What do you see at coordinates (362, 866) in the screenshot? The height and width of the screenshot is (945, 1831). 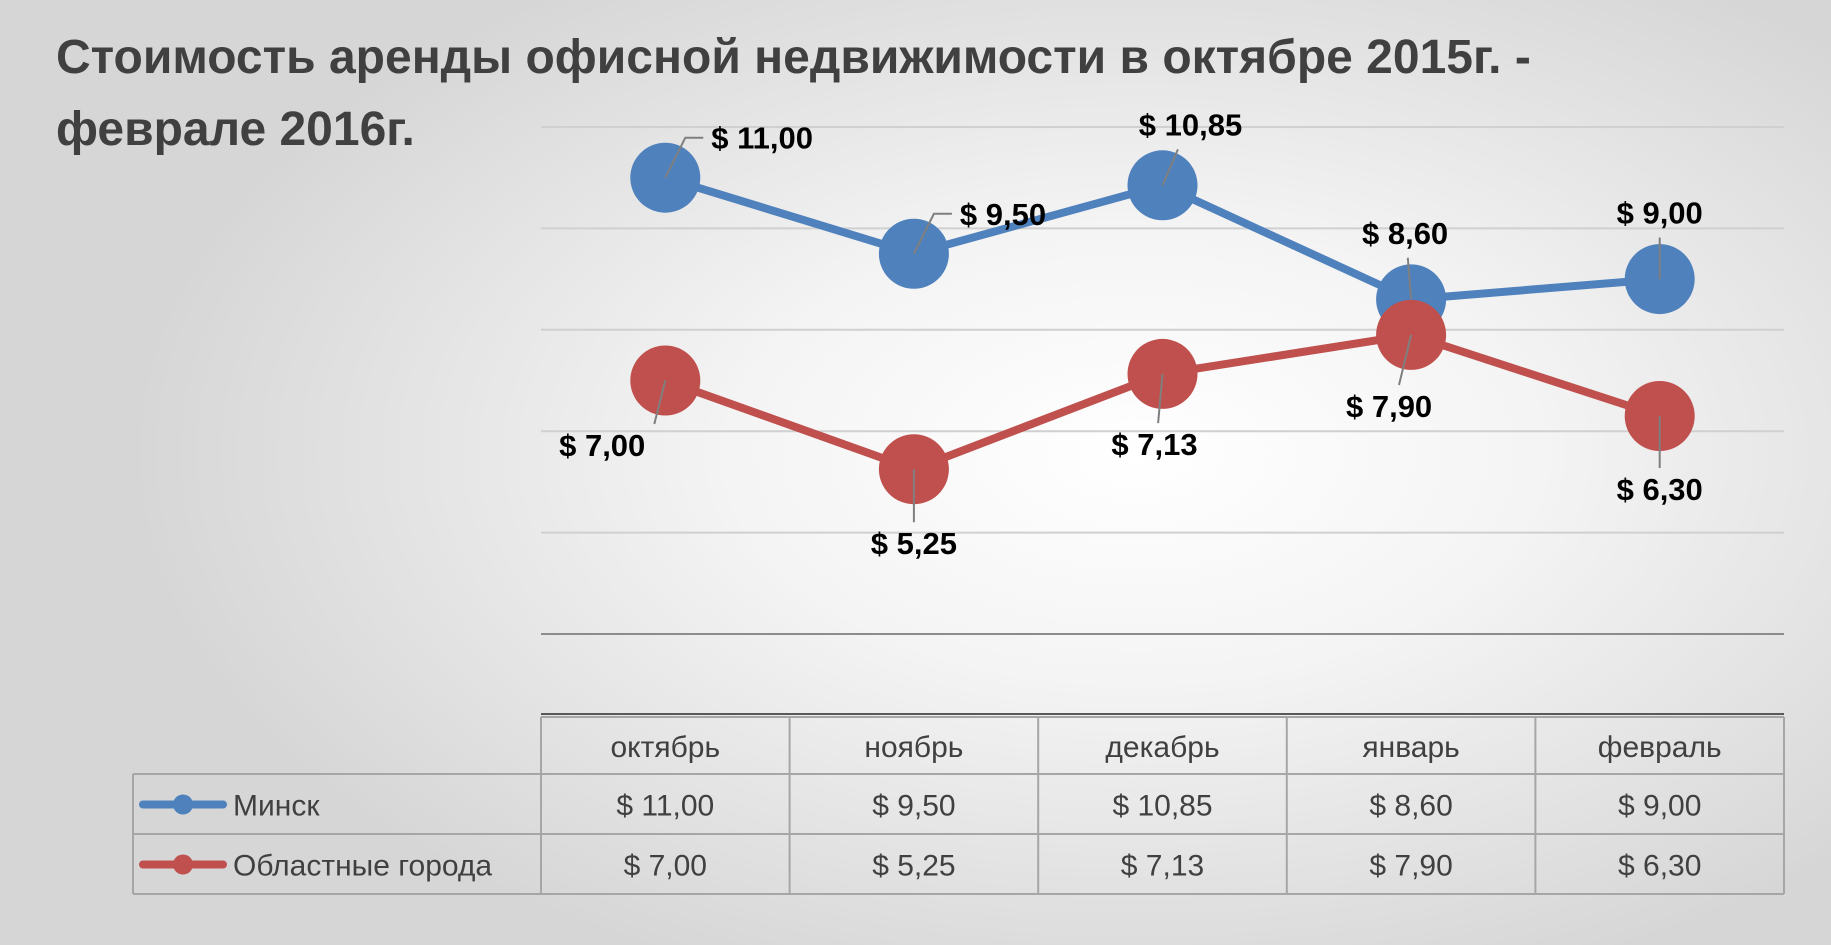 I see `legend-label: Областные города` at bounding box center [362, 866].